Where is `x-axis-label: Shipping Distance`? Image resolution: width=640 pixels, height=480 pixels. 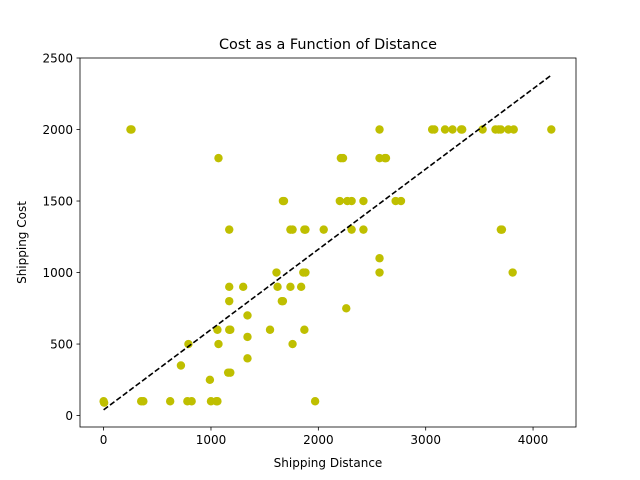
x-axis-label: Shipping Distance is located at coordinates (328, 463).